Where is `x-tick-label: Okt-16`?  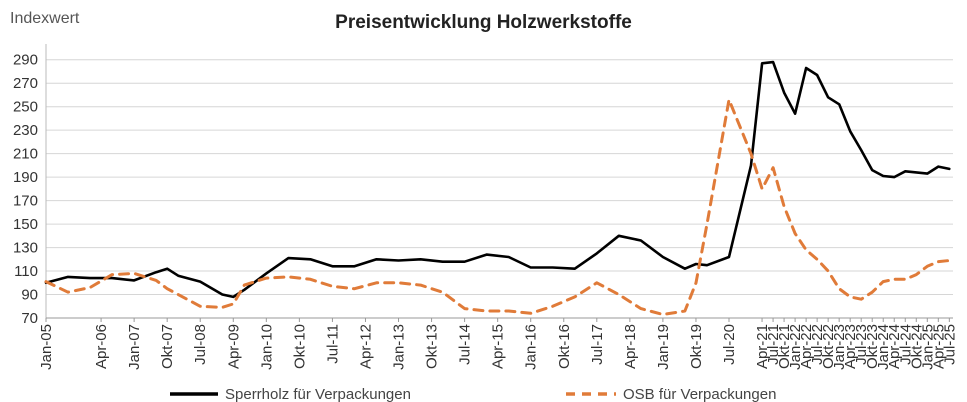 x-tick-label: Okt-16 is located at coordinates (564, 346).